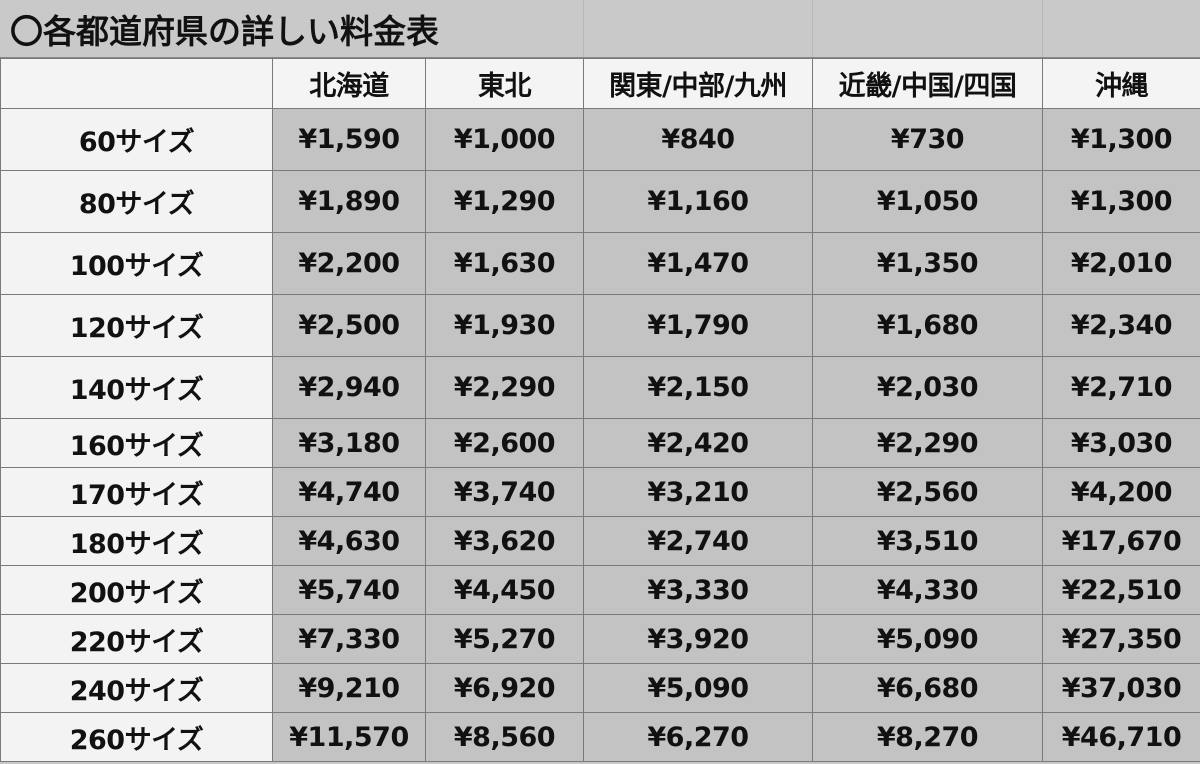 The width and height of the screenshot is (1200, 764). I want to click on price-cell: ¥9,210, so click(349, 688).